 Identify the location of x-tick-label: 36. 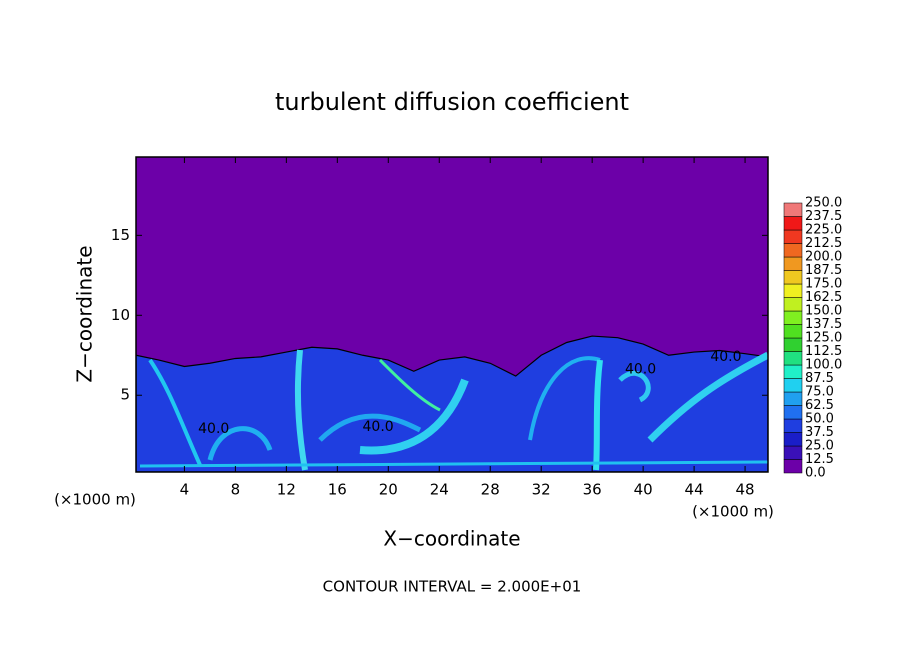
(592, 490).